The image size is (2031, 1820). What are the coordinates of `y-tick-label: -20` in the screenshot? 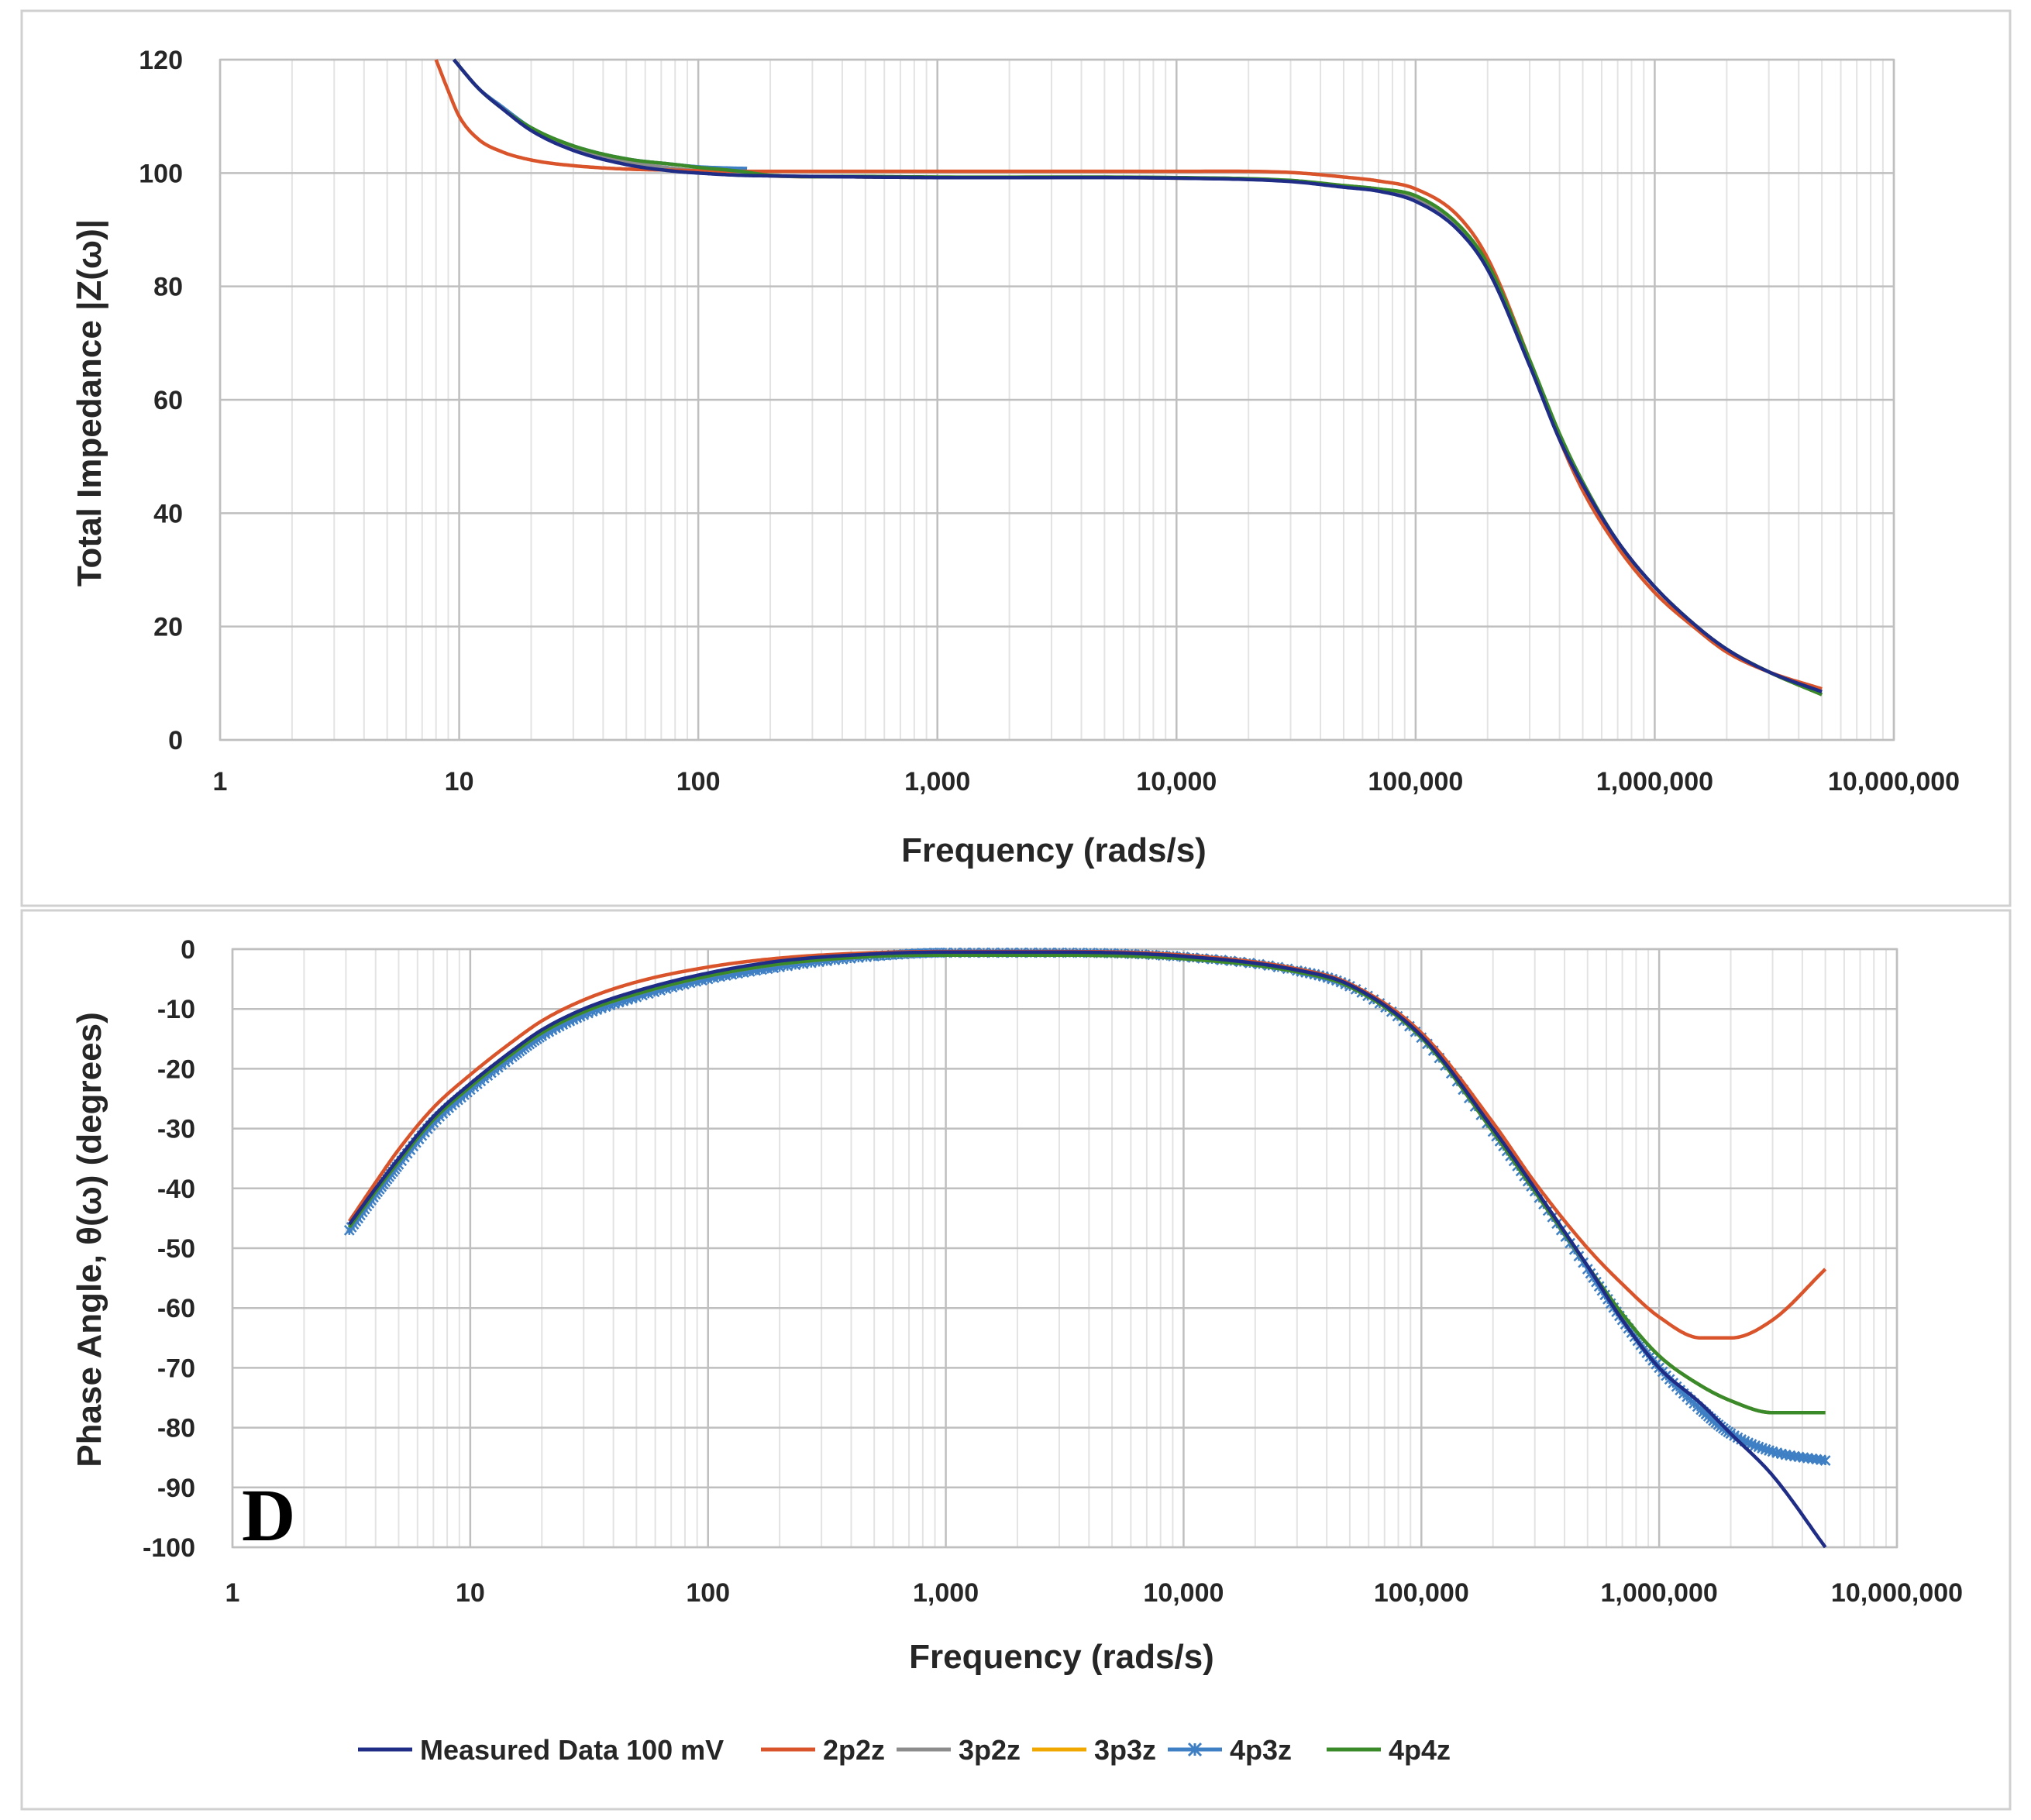 It's located at (176, 1069).